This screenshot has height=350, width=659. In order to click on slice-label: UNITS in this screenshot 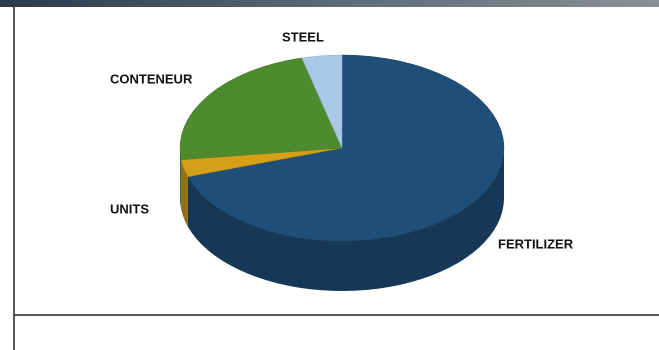, I will do `click(129, 208)`.